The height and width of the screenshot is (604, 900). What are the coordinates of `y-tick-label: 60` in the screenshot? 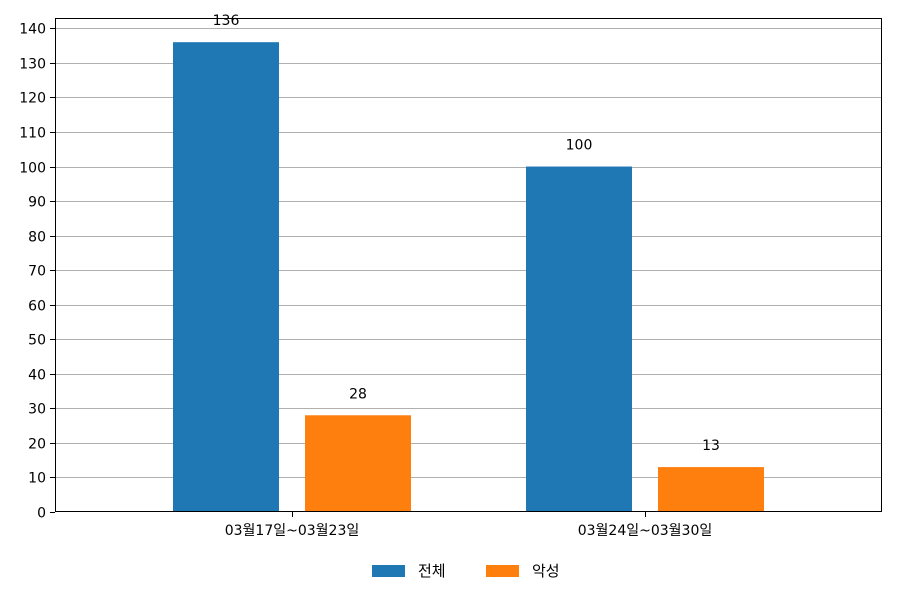 It's located at (37, 307).